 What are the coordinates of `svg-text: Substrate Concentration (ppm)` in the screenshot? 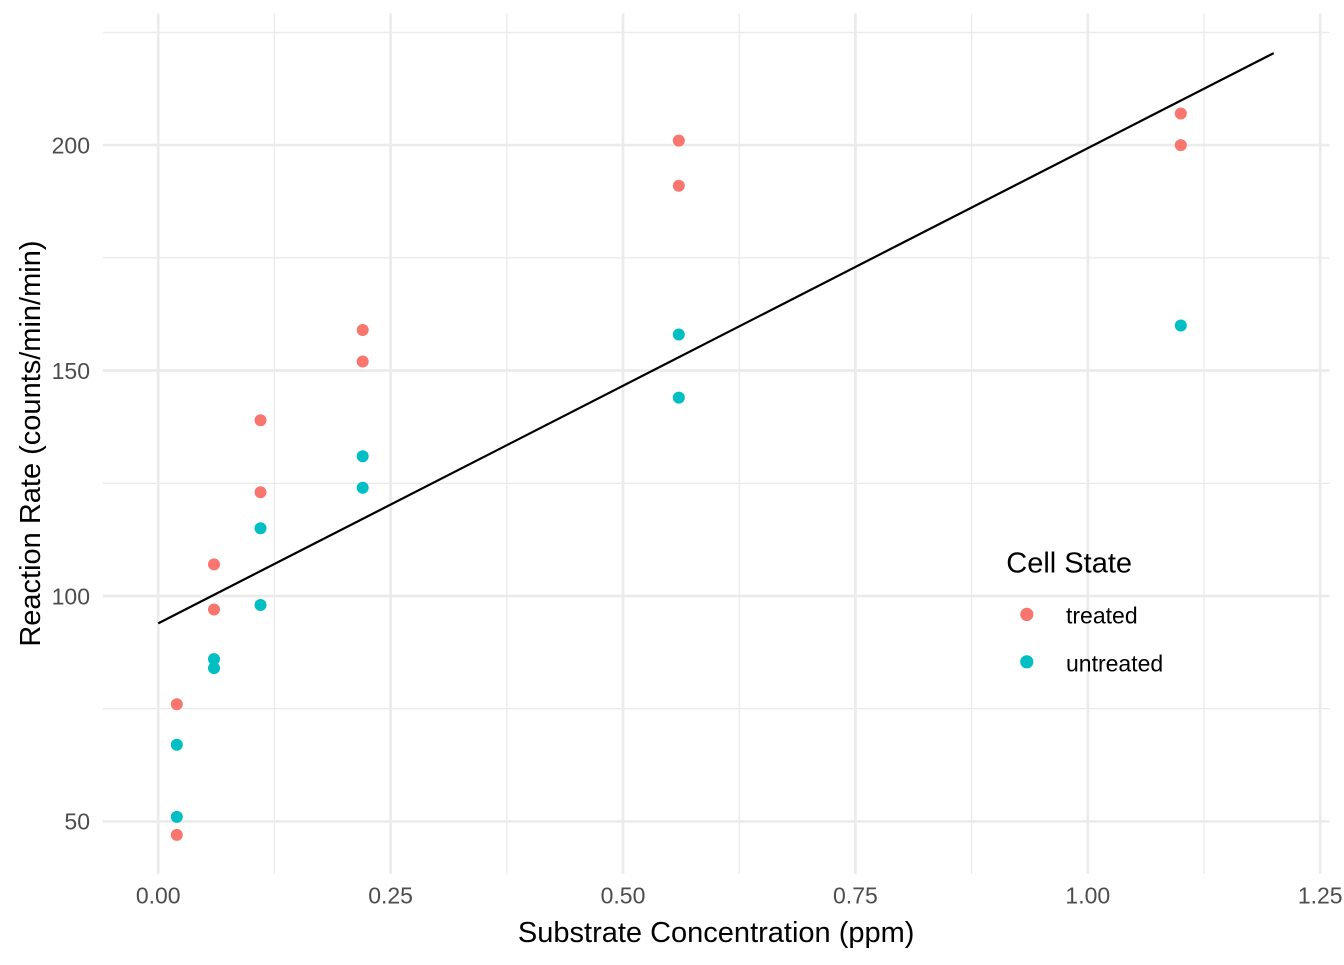 It's located at (716, 933).